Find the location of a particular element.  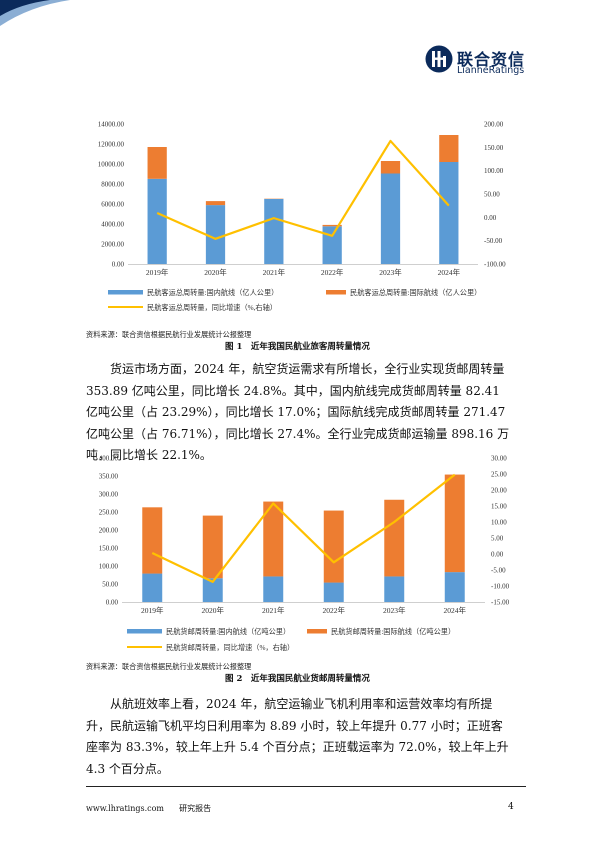

y-right-tick-label: 15.00 is located at coordinates (499, 507).